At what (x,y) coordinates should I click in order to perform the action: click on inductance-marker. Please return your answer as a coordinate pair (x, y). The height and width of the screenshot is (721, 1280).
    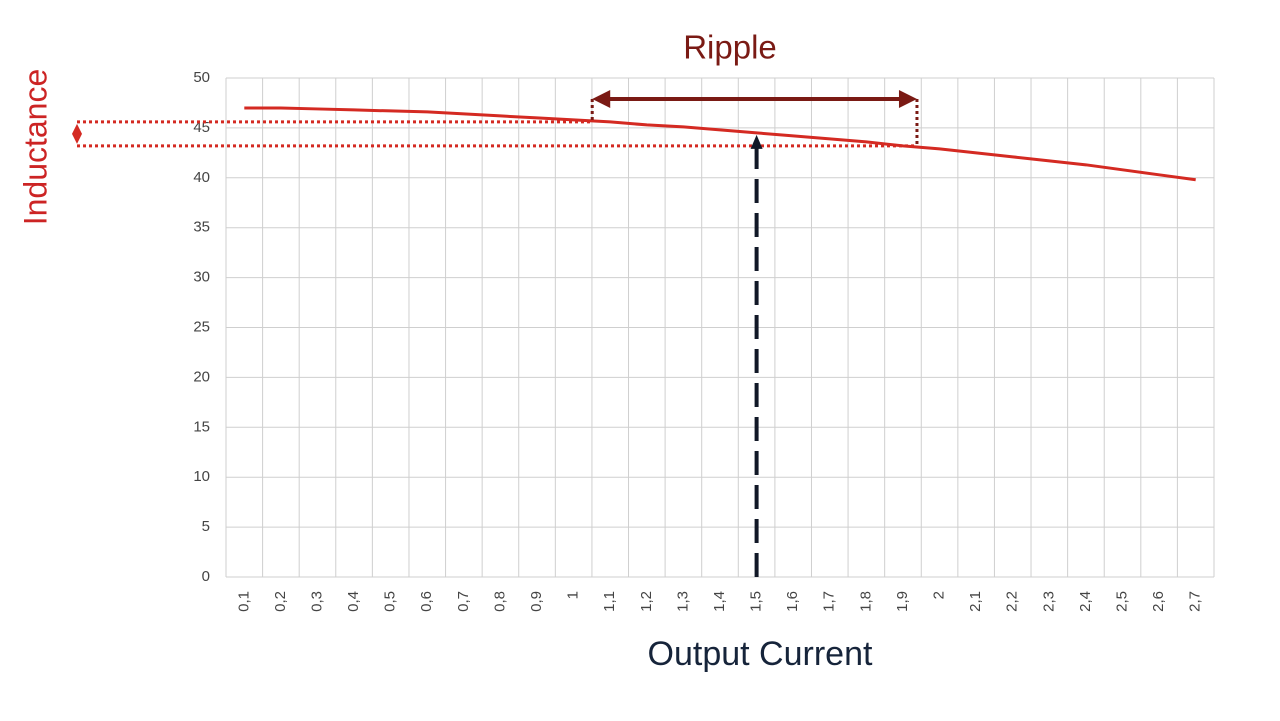
    Looking at the image, I should click on (77, 133).